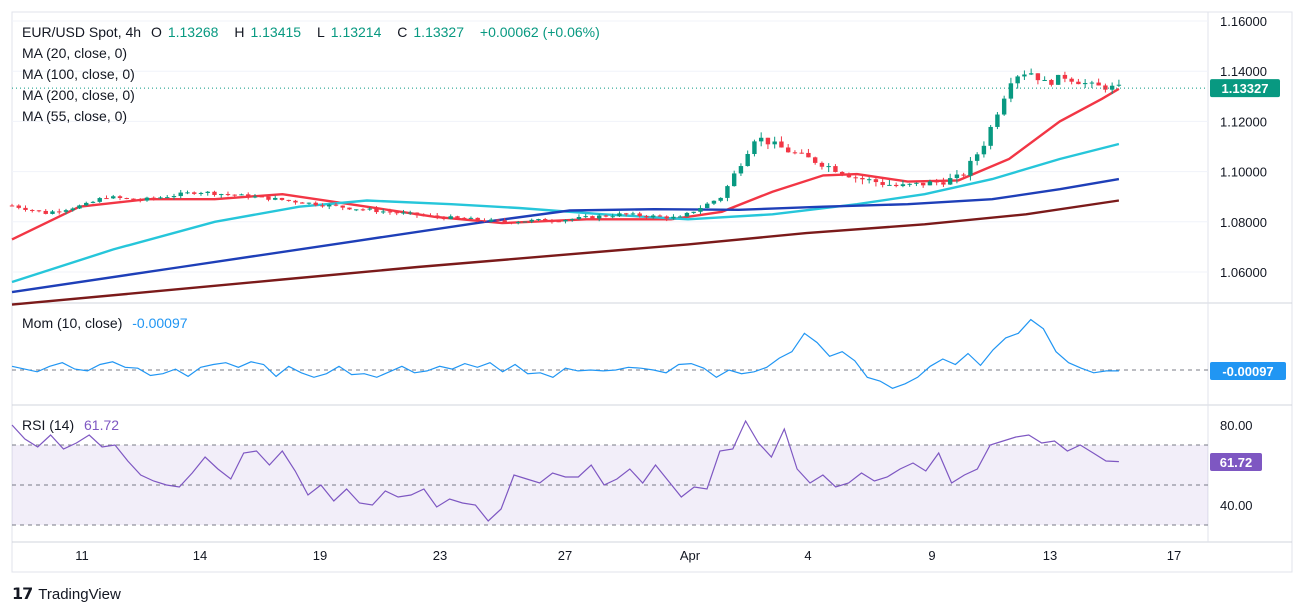 The width and height of the screenshot is (1304, 616). What do you see at coordinates (1245, 88) in the screenshot?
I see `price-tag` at bounding box center [1245, 88].